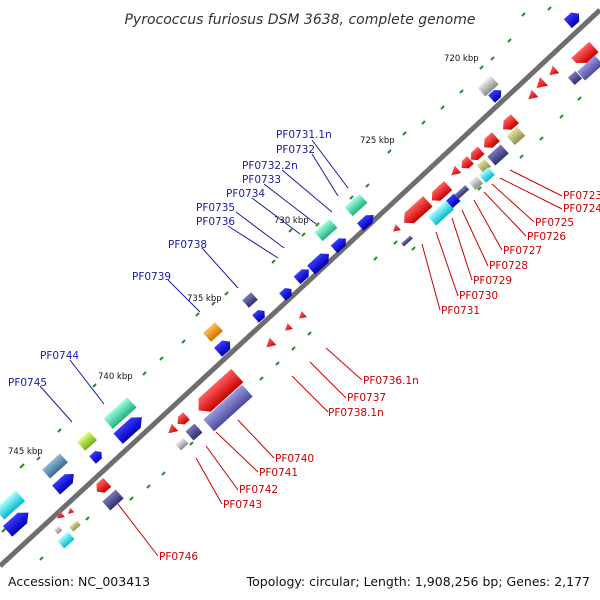 The image size is (600, 600). I want to click on kbp-label: 720 kbp, so click(461, 59).